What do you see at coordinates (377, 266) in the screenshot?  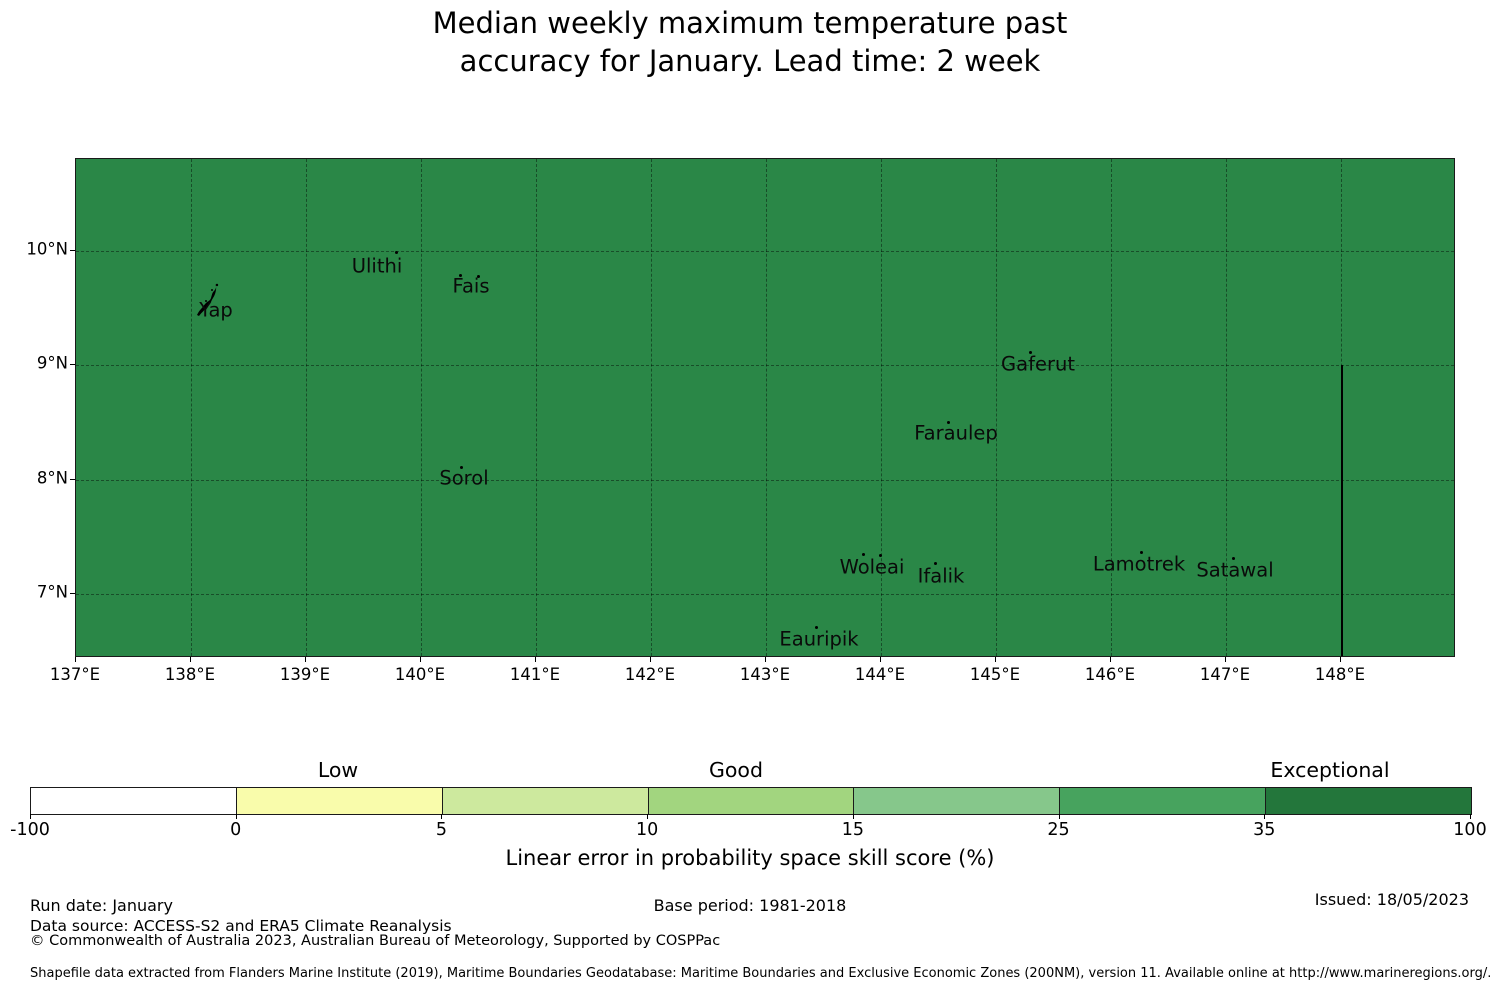 I see `island-label: Ulithi` at bounding box center [377, 266].